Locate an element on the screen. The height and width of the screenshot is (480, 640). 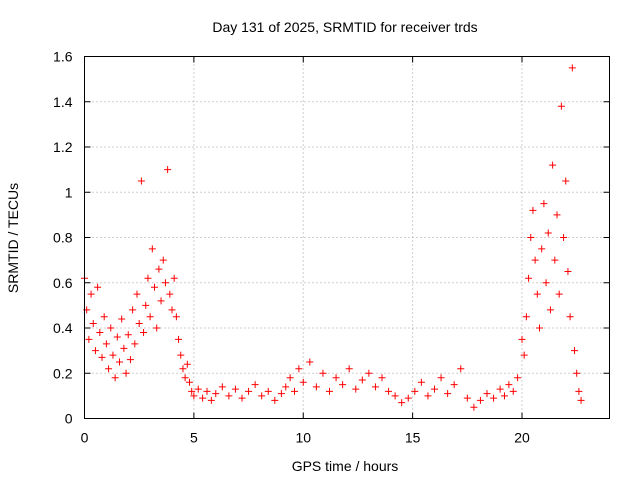
y-tick-labels: 0 0.2 0.4 0.6 0.8 1 1.2 1.4 1.6 is located at coordinates (63, 238).